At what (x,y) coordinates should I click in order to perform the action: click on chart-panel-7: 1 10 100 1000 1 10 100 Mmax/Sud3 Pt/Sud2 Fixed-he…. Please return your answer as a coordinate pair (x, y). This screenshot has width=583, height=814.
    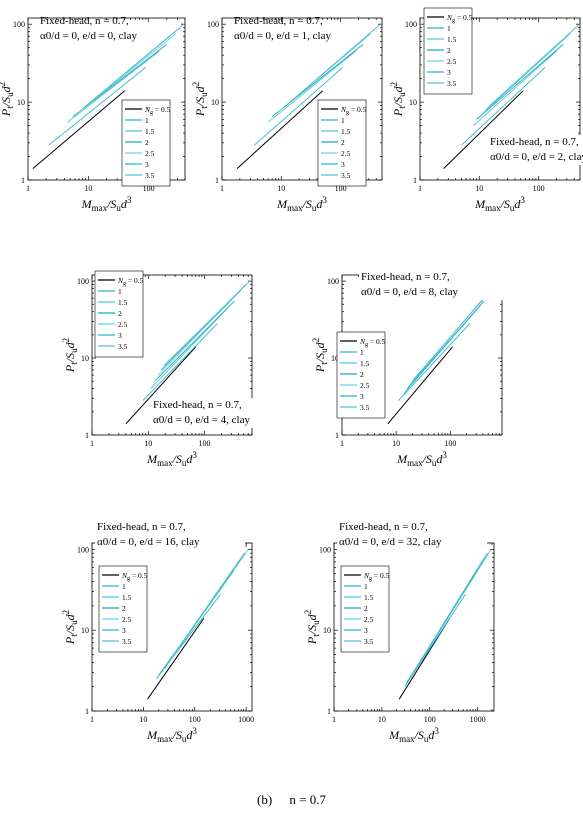
    Looking at the image, I should click on (399, 632).